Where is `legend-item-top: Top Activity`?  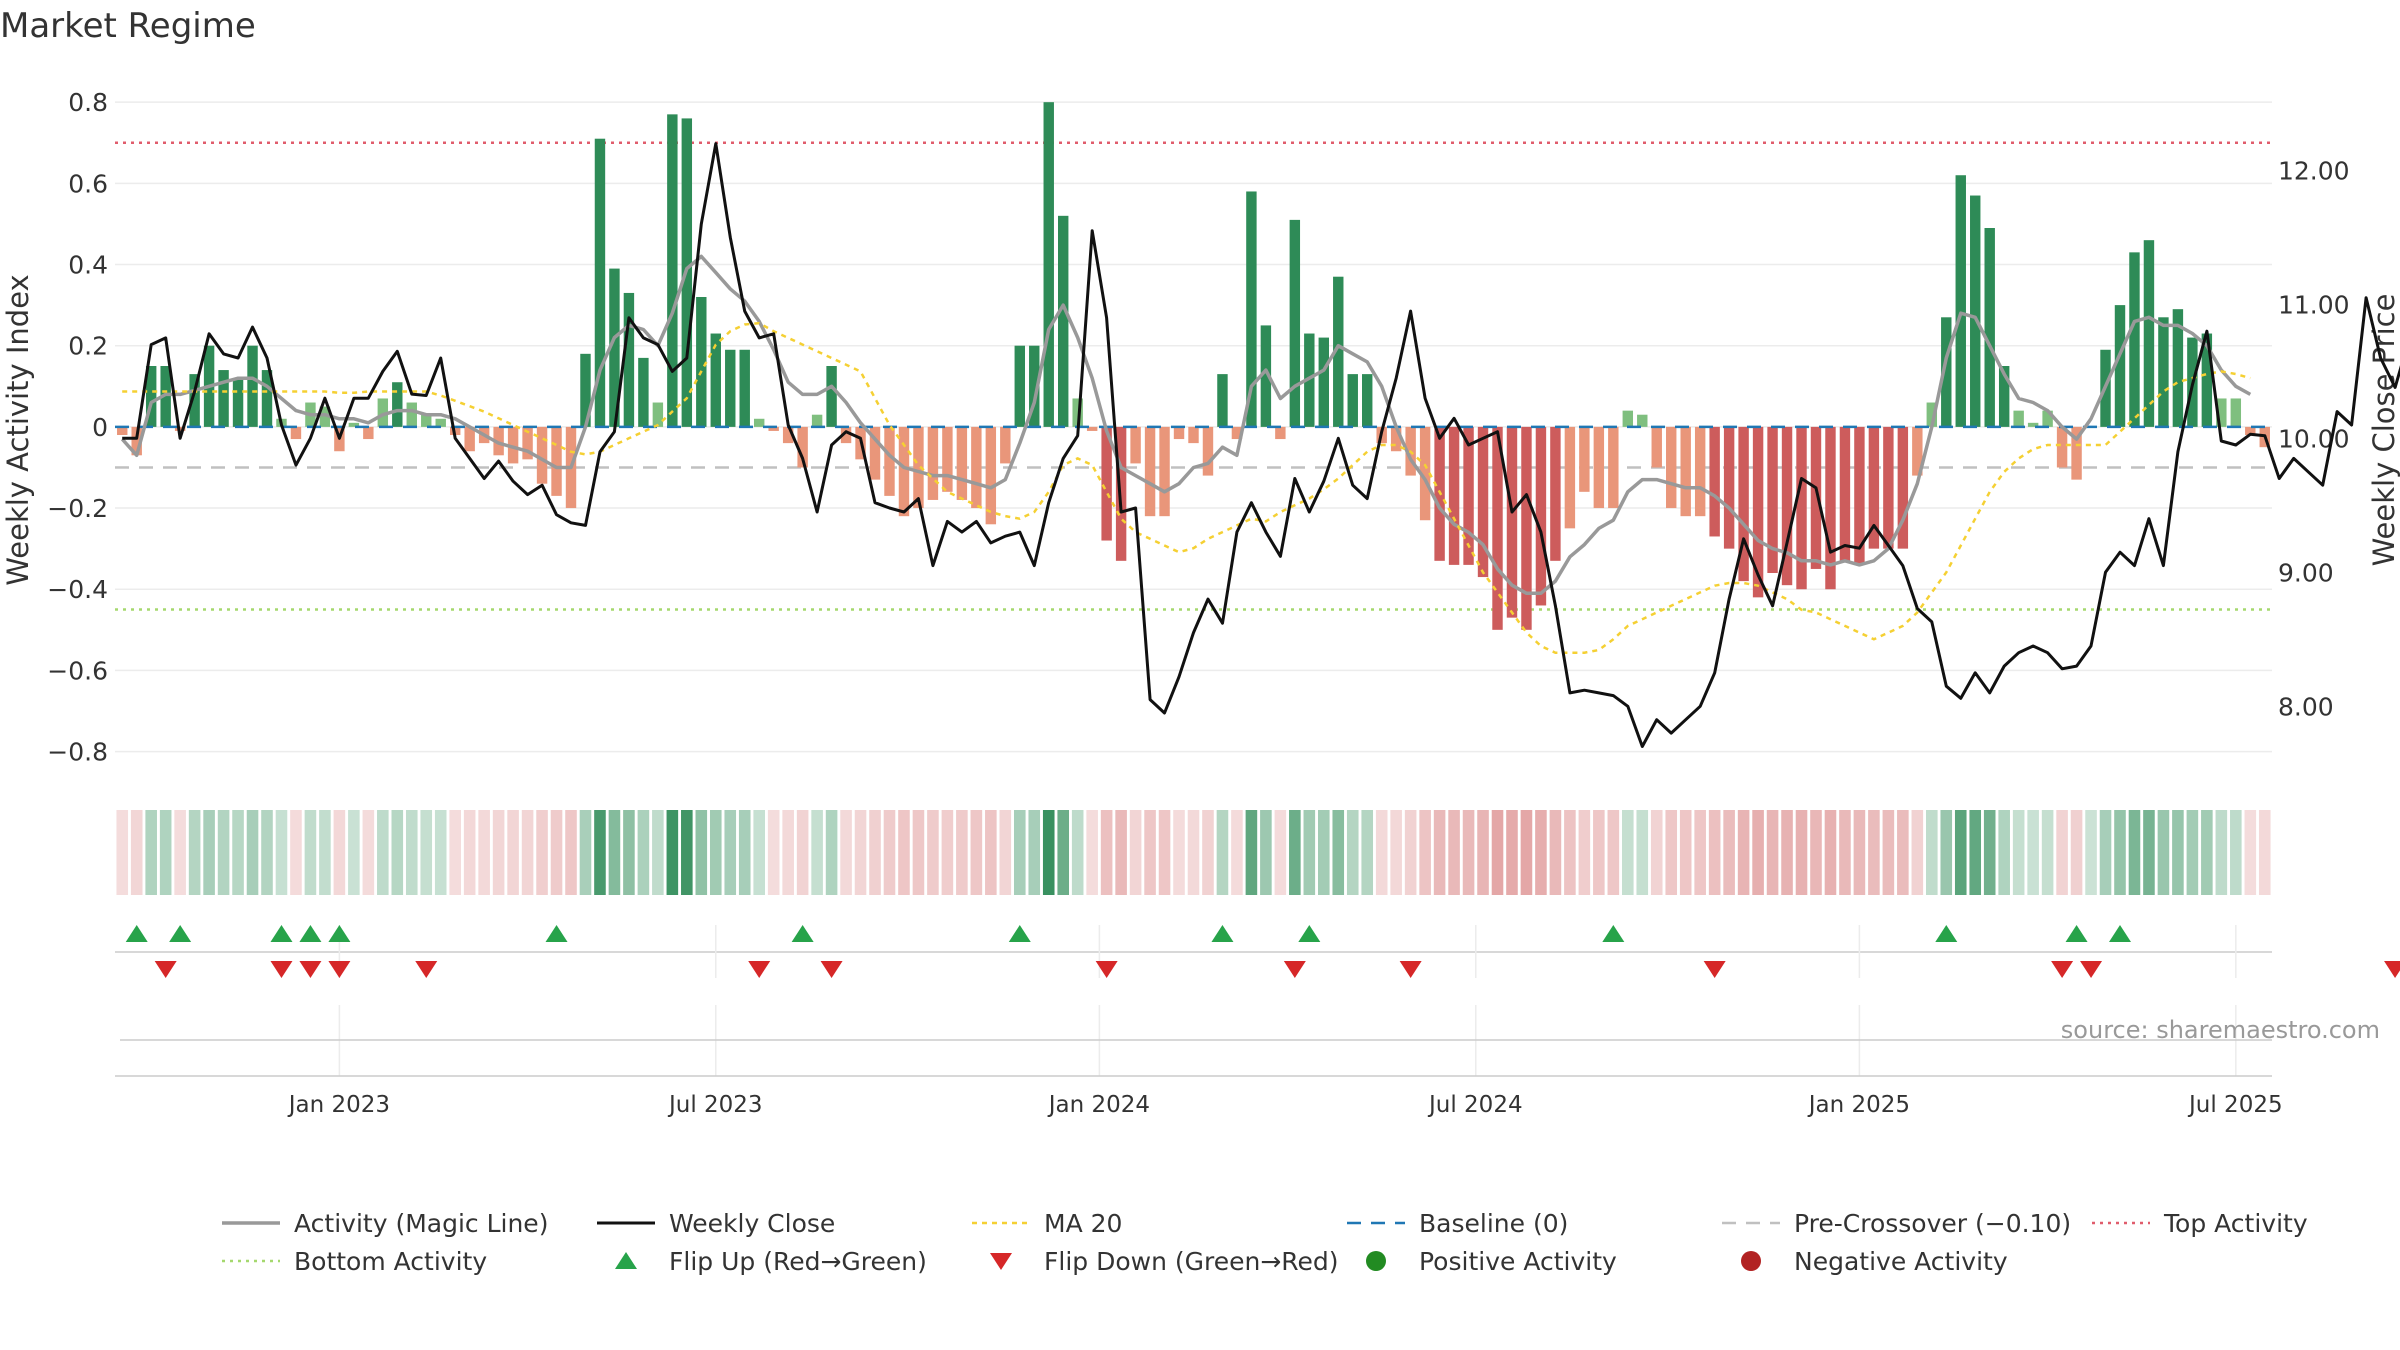
legend-item-top: Top Activity is located at coordinates (2199, 1223).